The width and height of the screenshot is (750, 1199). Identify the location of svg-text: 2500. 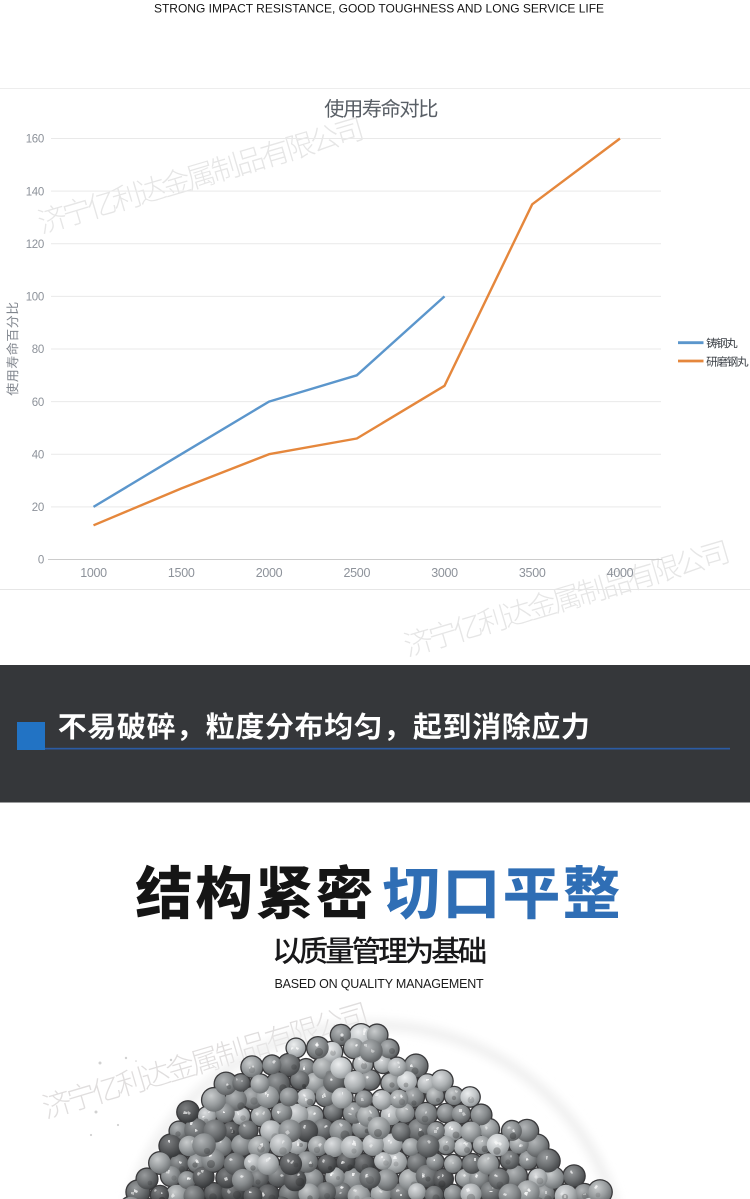
(356, 573).